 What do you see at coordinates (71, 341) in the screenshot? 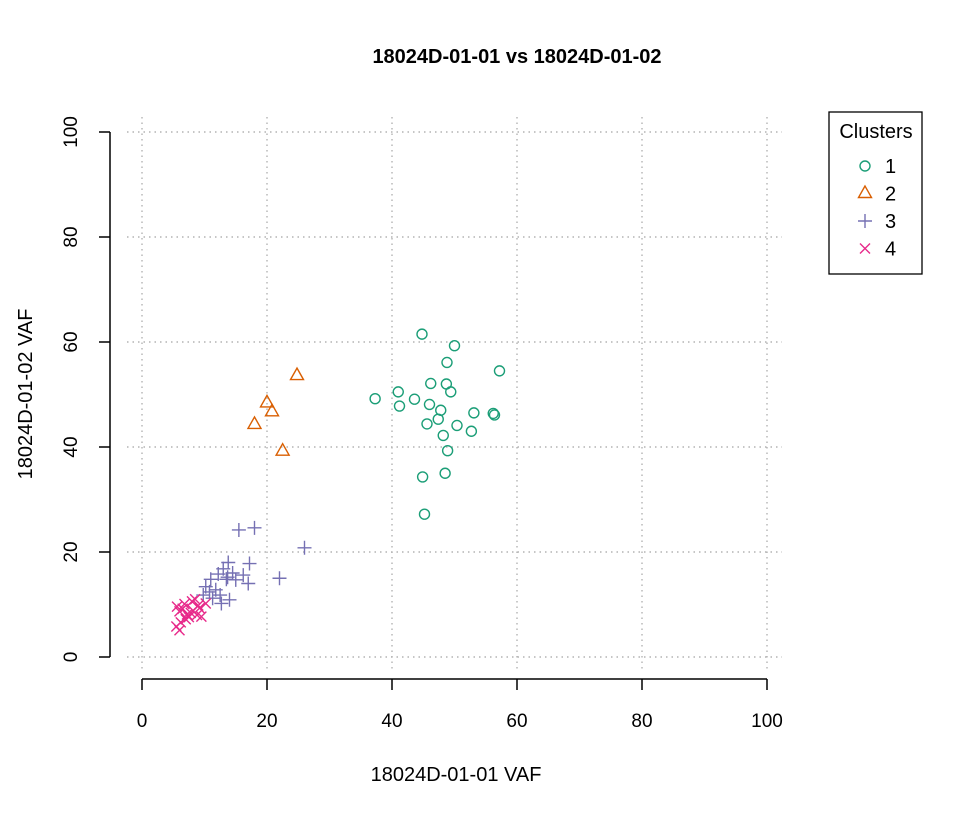
I see `y-tick-label: 60` at bounding box center [71, 341].